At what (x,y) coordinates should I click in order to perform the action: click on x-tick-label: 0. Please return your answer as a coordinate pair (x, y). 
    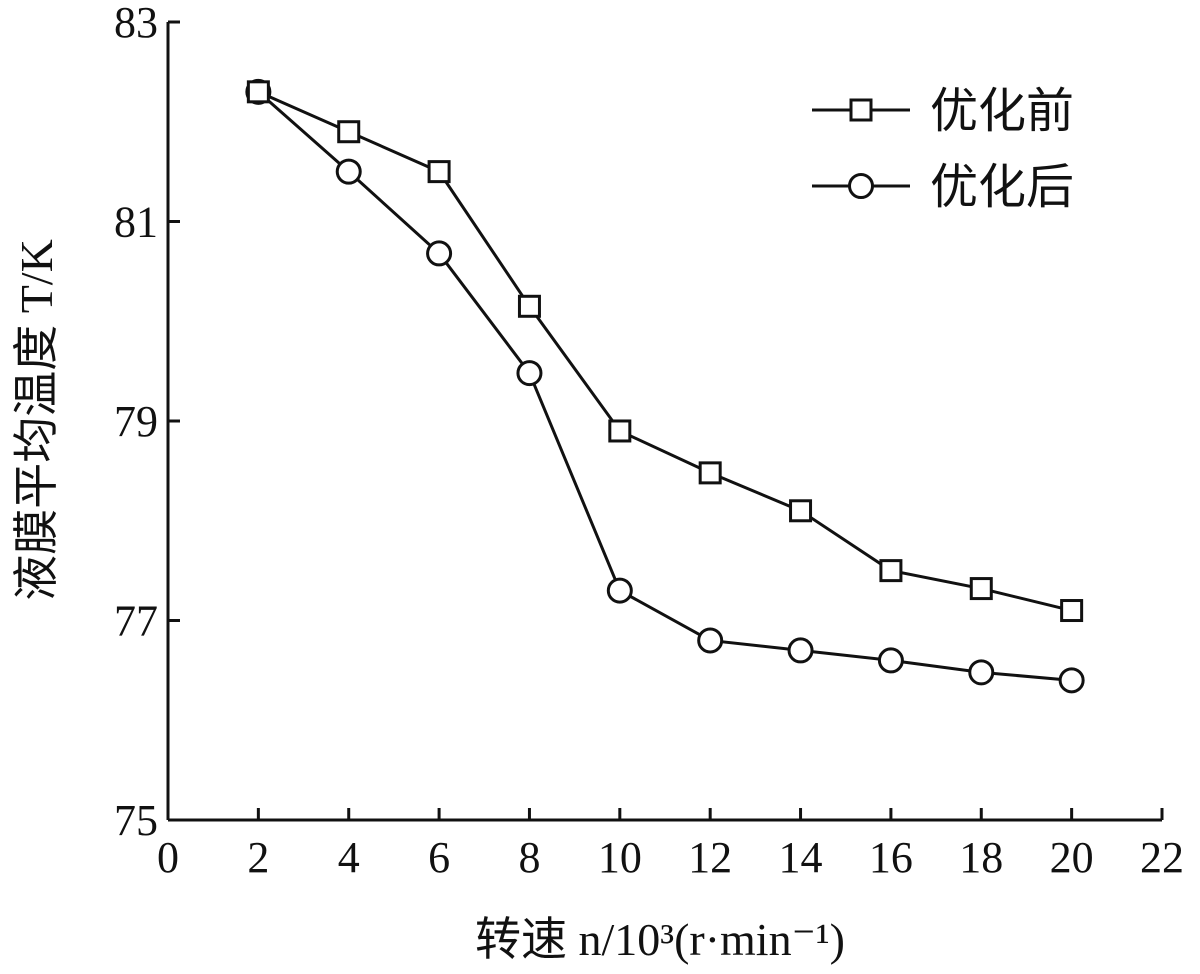
    Looking at the image, I should click on (168, 857).